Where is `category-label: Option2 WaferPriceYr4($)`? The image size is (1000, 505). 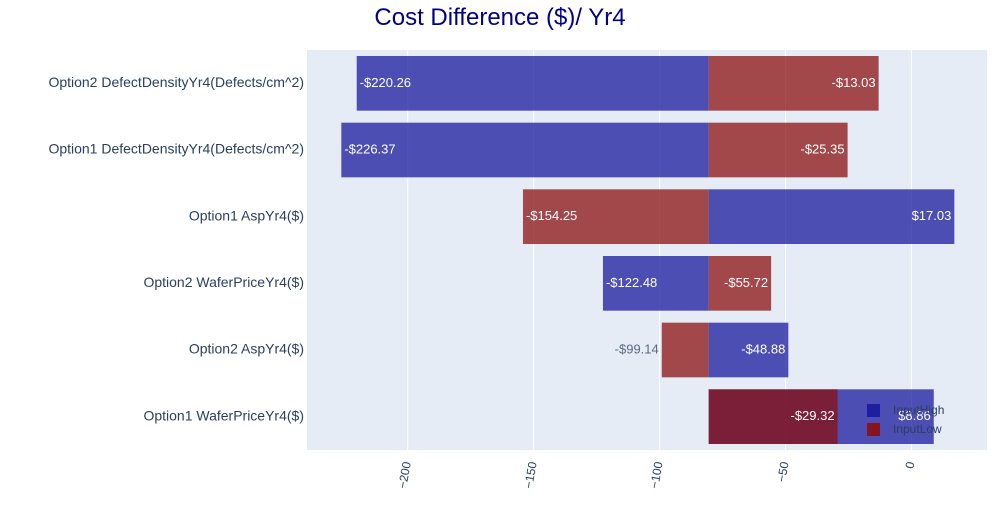
category-label: Option2 WaferPriceYr4($) is located at coordinates (223, 282).